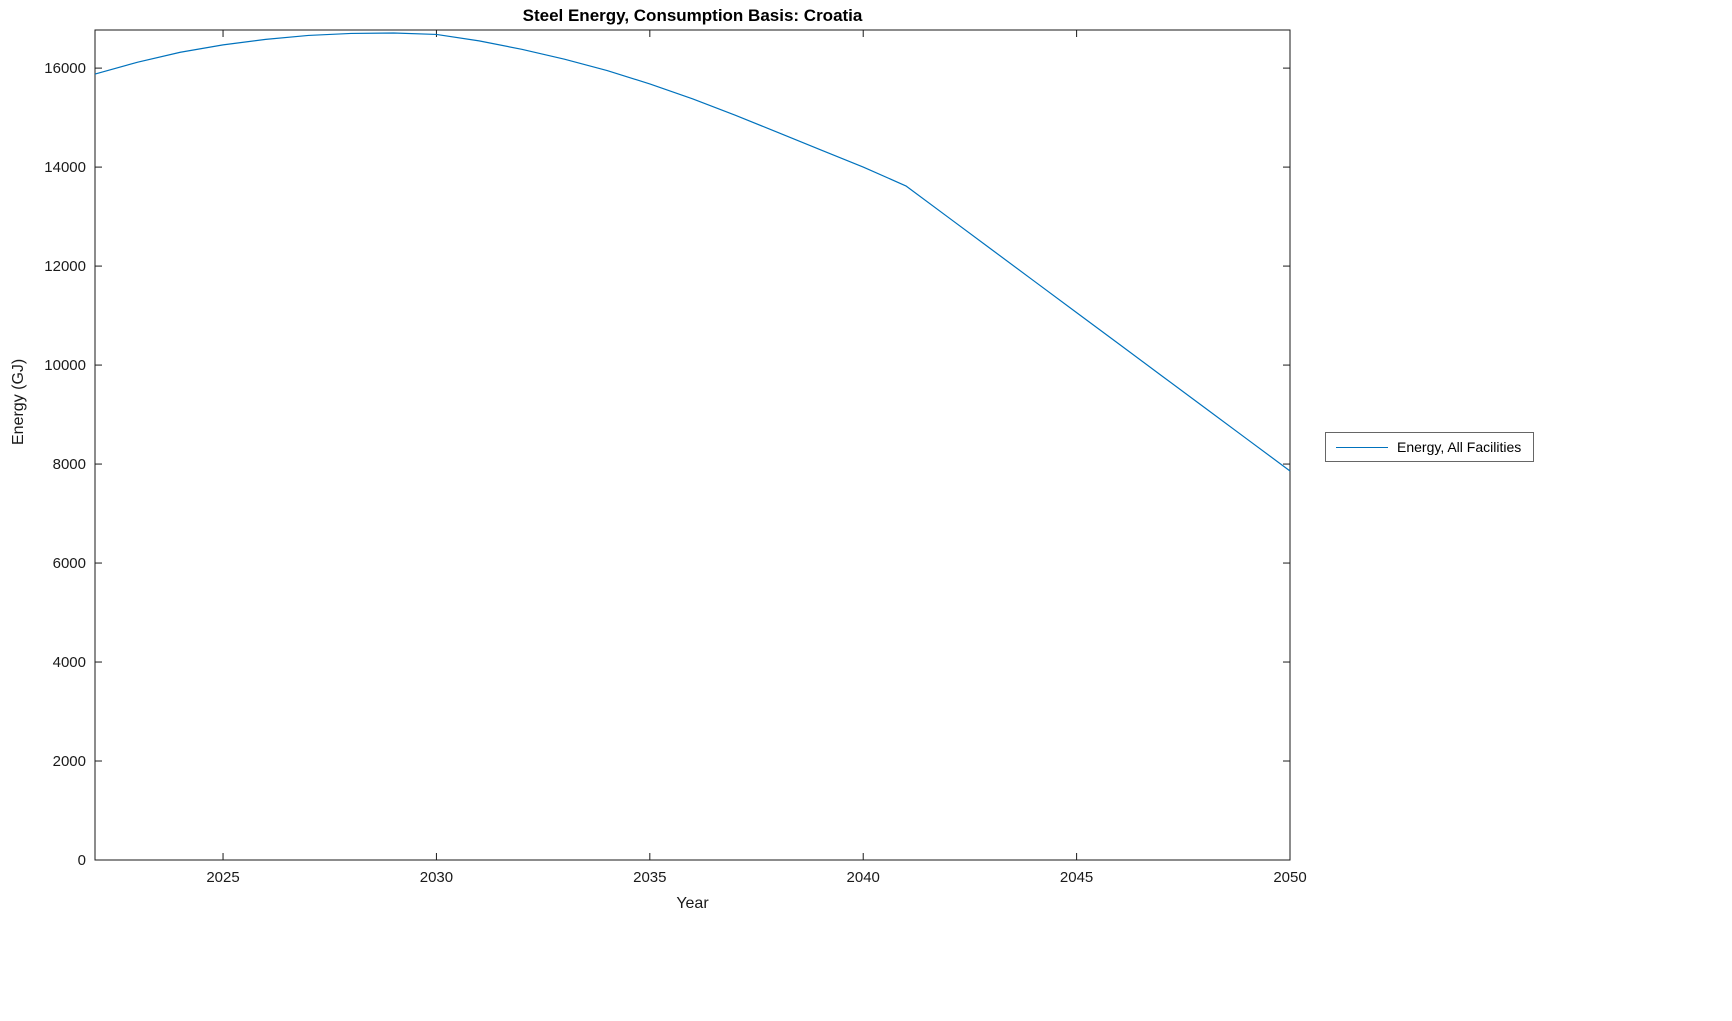 The height and width of the screenshot is (1021, 1732). I want to click on legend: Energy, All Facilities, so click(1430, 447).